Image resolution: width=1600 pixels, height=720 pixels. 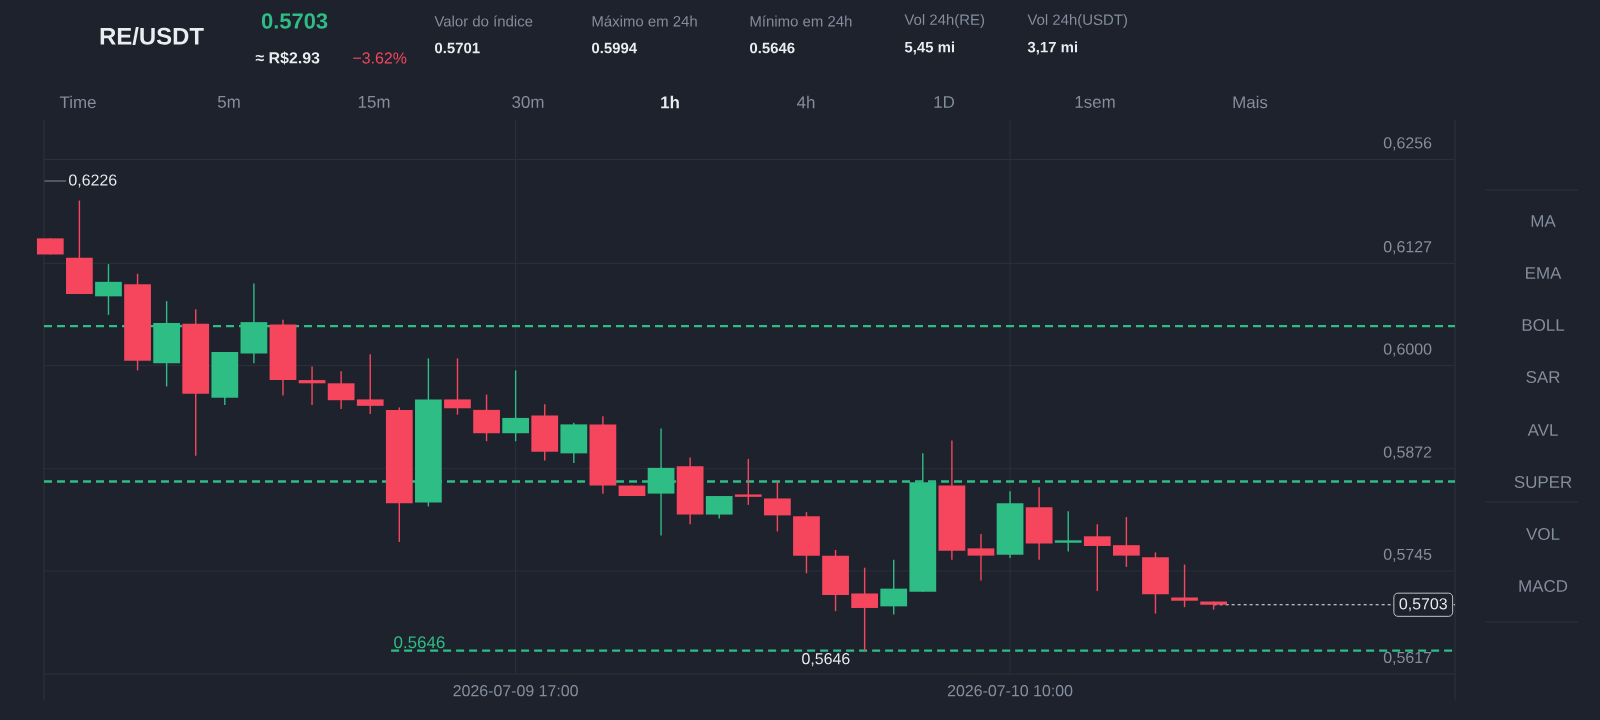 I want to click on text: Time, so click(x=77, y=102).